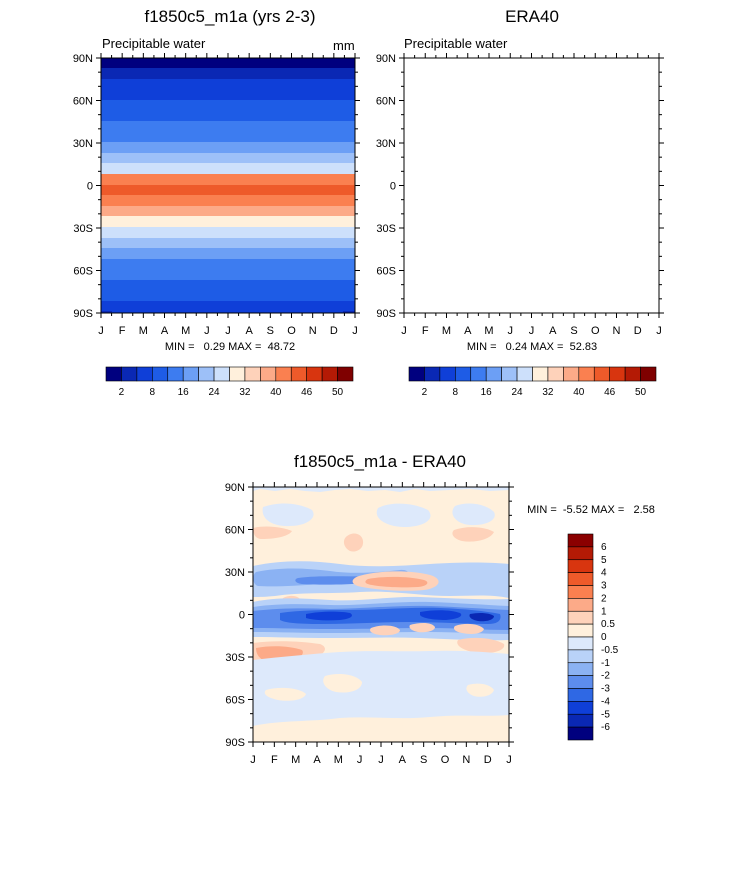 The height and width of the screenshot is (869, 733). What do you see at coordinates (605, 714) in the screenshot?
I see `colorbar-label: -5` at bounding box center [605, 714].